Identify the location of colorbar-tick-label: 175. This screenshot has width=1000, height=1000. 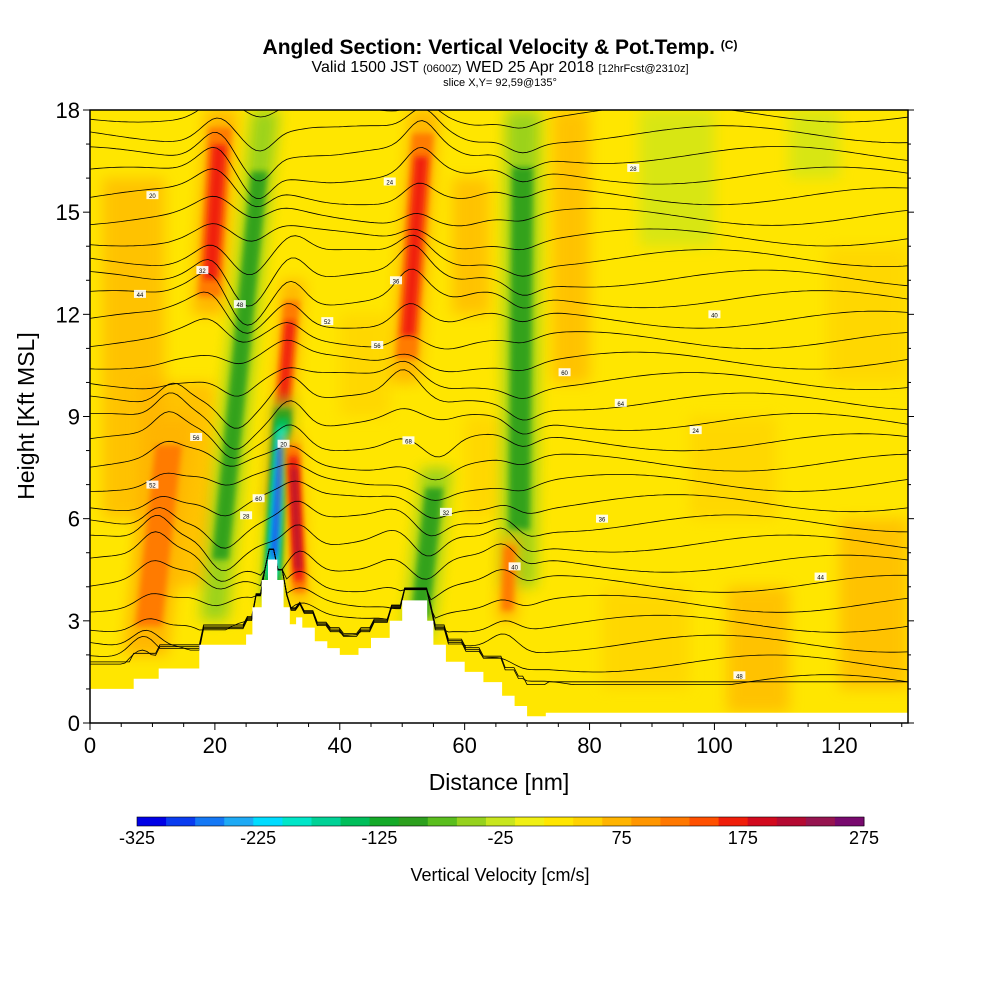
(743, 838).